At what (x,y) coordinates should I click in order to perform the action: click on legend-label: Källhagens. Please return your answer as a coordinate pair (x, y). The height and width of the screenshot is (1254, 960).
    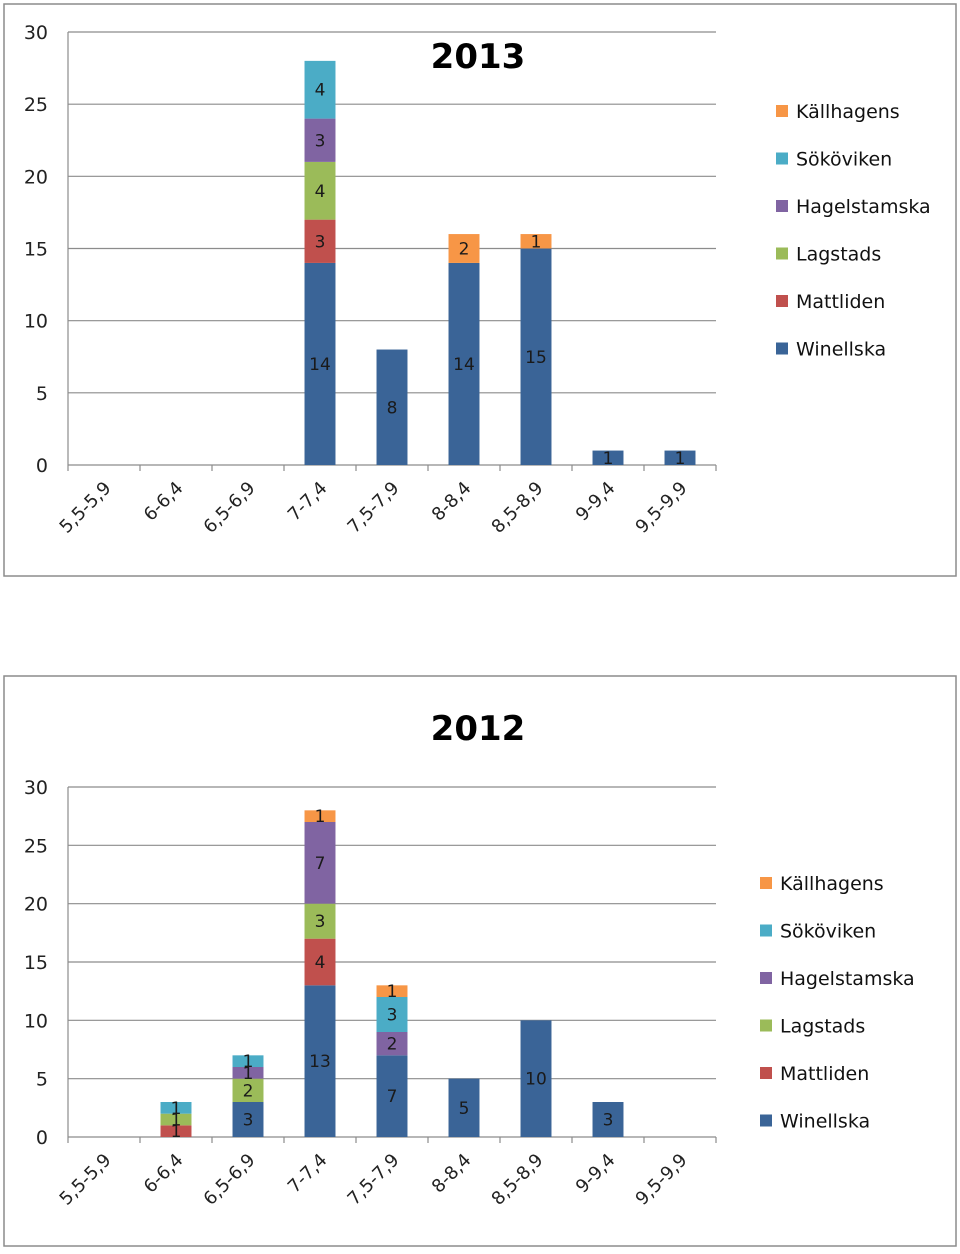
    Looking at the image, I should click on (848, 112).